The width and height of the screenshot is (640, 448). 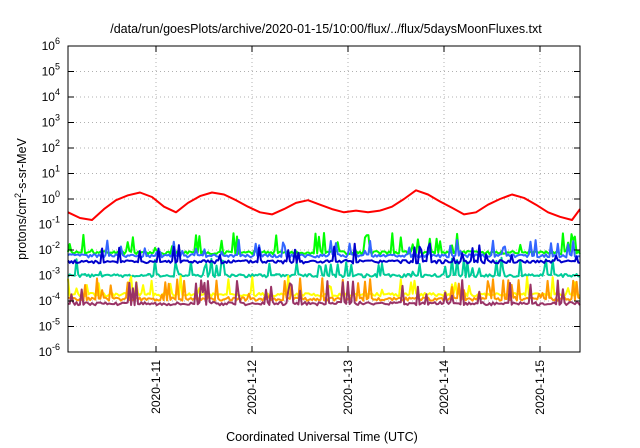 What do you see at coordinates (49, 299) in the screenshot?
I see `y-tick-label: 10⁻⁴` at bounding box center [49, 299].